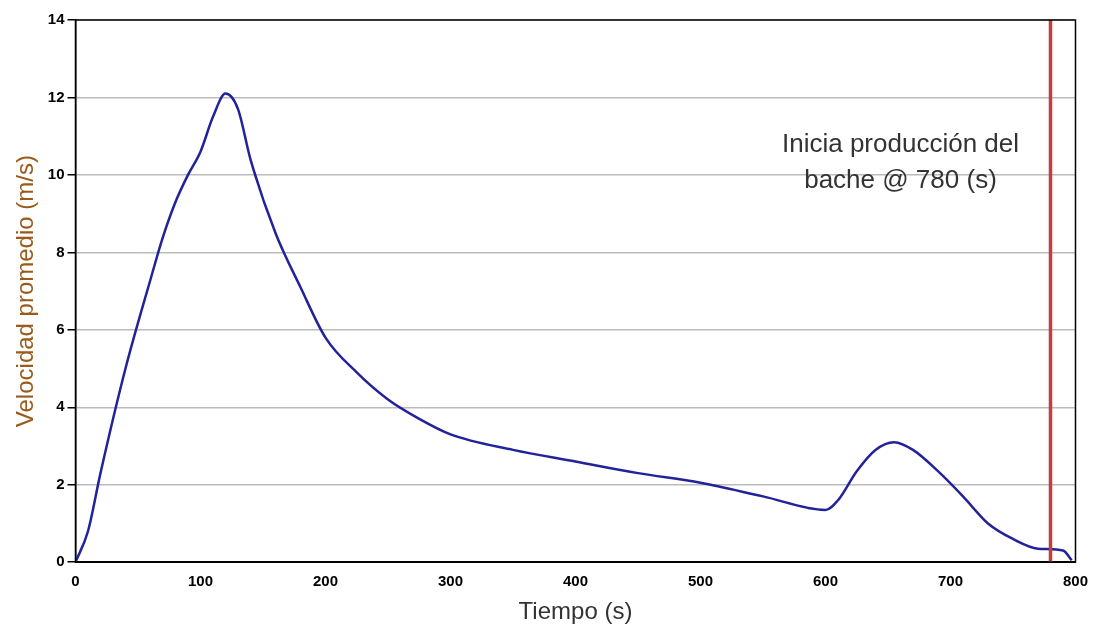 The height and width of the screenshot is (639, 1099). What do you see at coordinates (200, 581) in the screenshot?
I see `x-tick-label: 100` at bounding box center [200, 581].